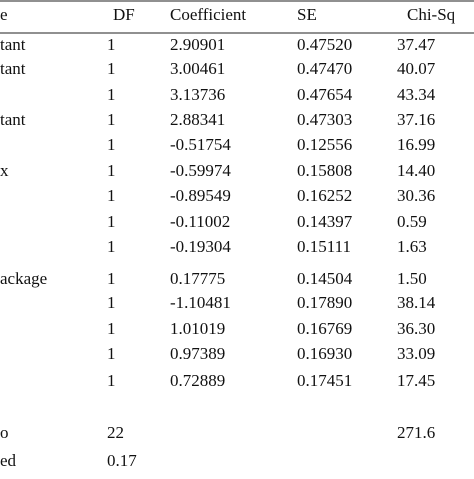 The width and height of the screenshot is (474, 479). What do you see at coordinates (416, 195) in the screenshot?
I see `table-cell: 30.36` at bounding box center [416, 195].